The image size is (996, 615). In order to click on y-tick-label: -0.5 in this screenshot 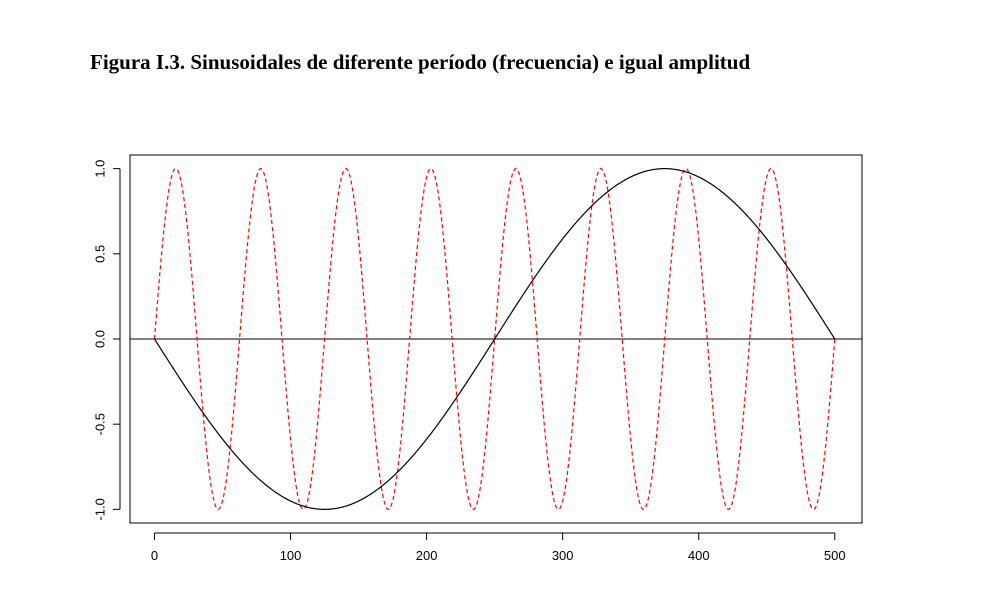, I will do `click(99, 424)`.